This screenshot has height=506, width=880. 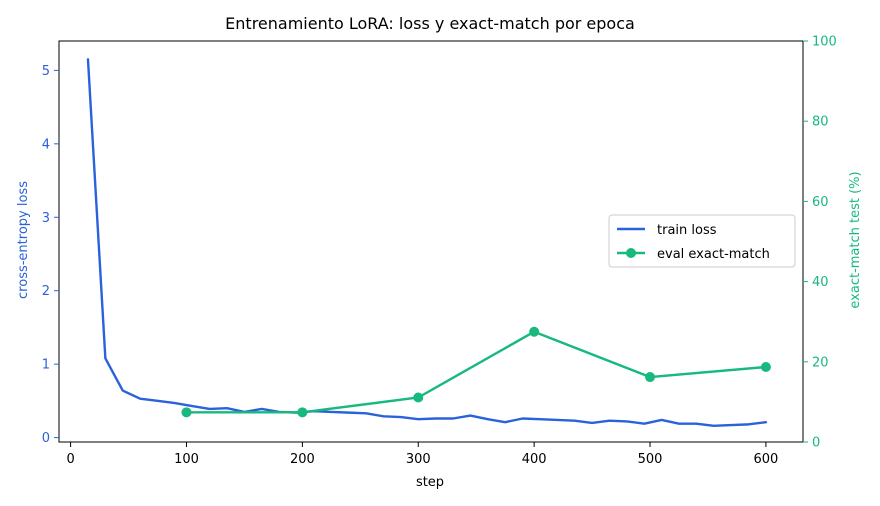 What do you see at coordinates (23, 240) in the screenshot?
I see `y-axis-left-label: cross-entropy loss` at bounding box center [23, 240].